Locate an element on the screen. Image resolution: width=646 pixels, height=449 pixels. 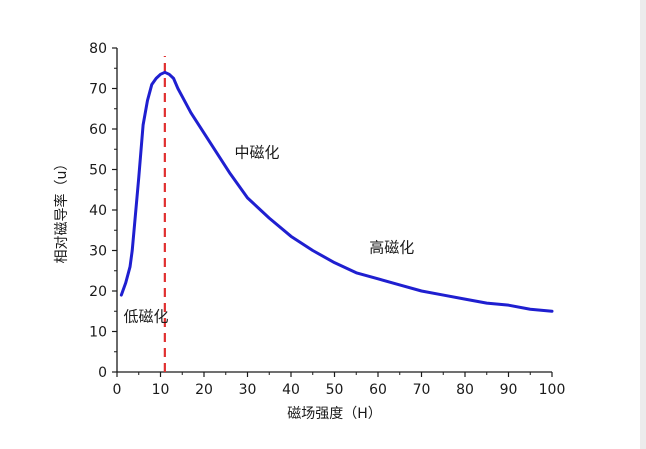
right-edge-strip is located at coordinates (643, 224).